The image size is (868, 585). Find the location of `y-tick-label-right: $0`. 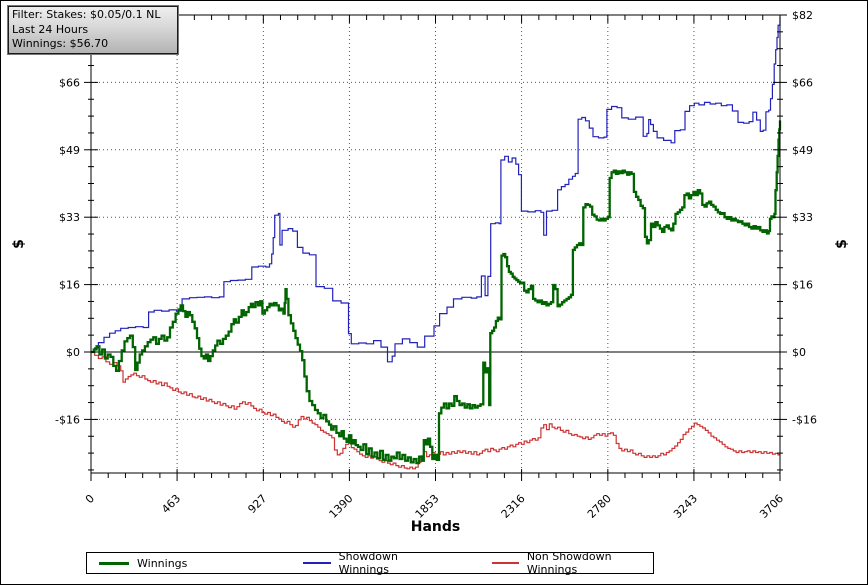

y-tick-label-right: $0 is located at coordinates (799, 352).